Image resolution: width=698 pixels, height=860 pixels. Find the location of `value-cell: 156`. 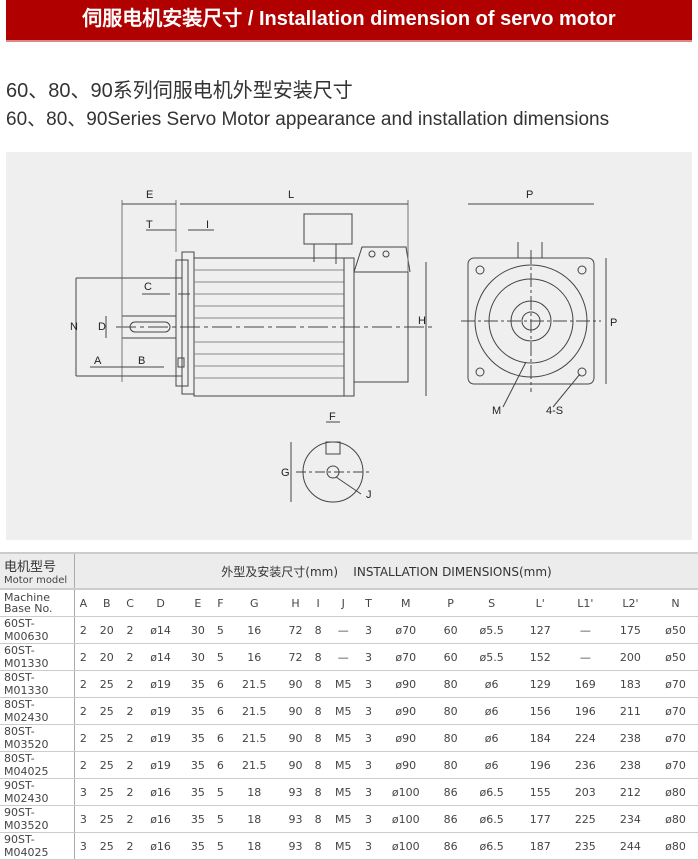

value-cell: 156 is located at coordinates (540, 711).